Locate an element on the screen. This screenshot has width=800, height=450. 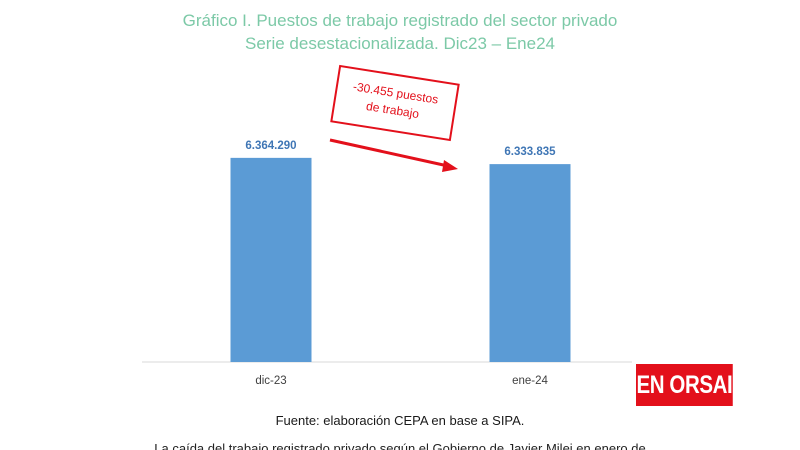
value-label-ene-24: 6.333.835 is located at coordinates (530, 152).